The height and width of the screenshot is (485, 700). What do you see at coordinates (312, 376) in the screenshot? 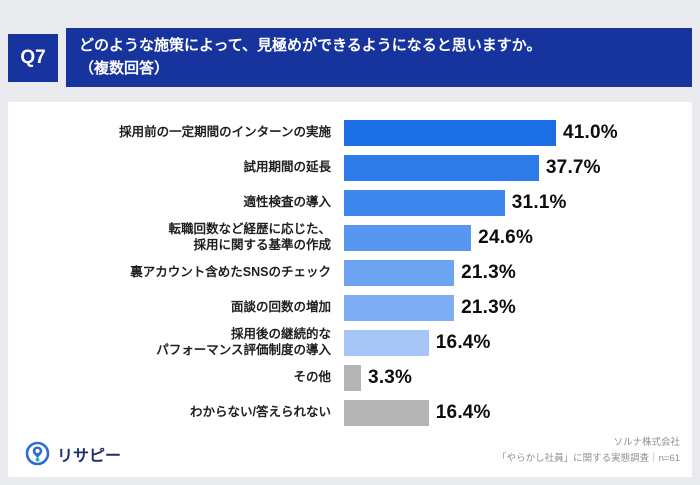
I see `category-label: その他` at bounding box center [312, 376].